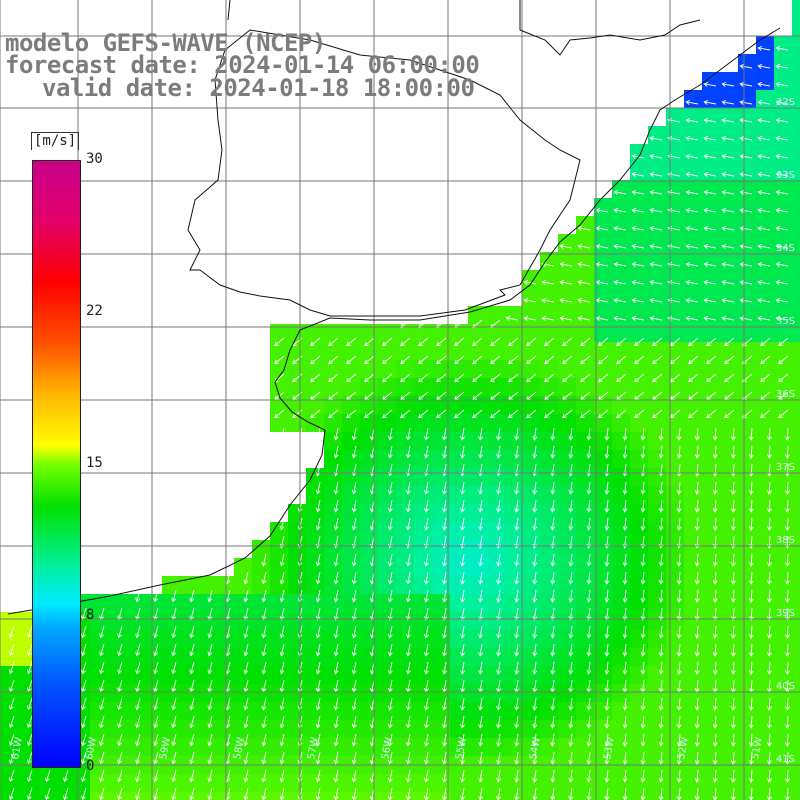 The height and width of the screenshot is (800, 800). What do you see at coordinates (55, 141) in the screenshot?
I see `colorbar-unit-label: [m/s]` at bounding box center [55, 141].